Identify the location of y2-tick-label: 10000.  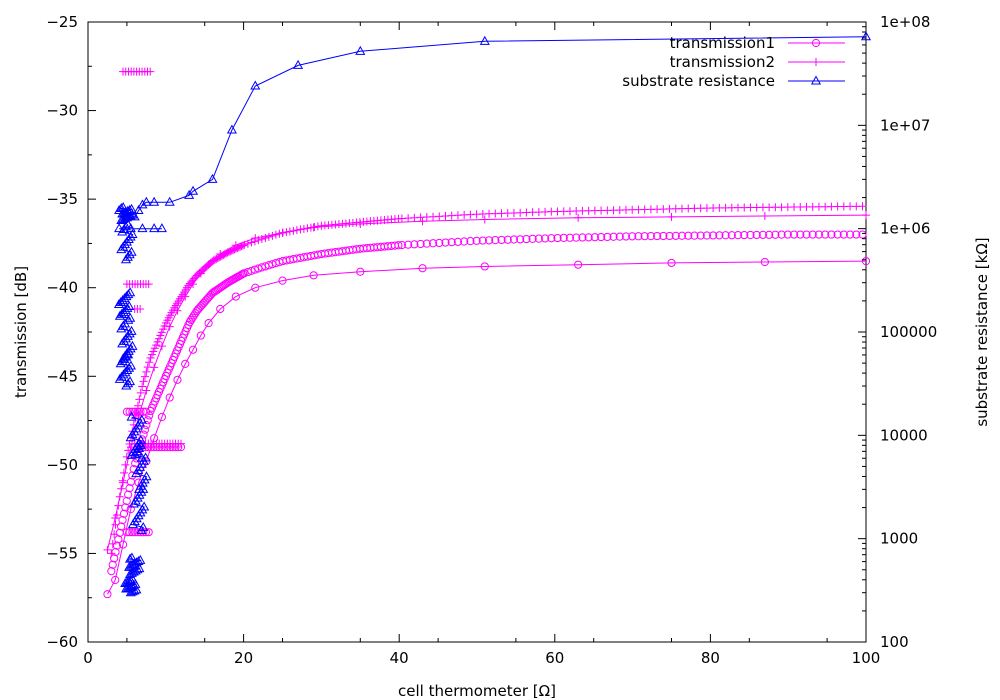
(904, 435).